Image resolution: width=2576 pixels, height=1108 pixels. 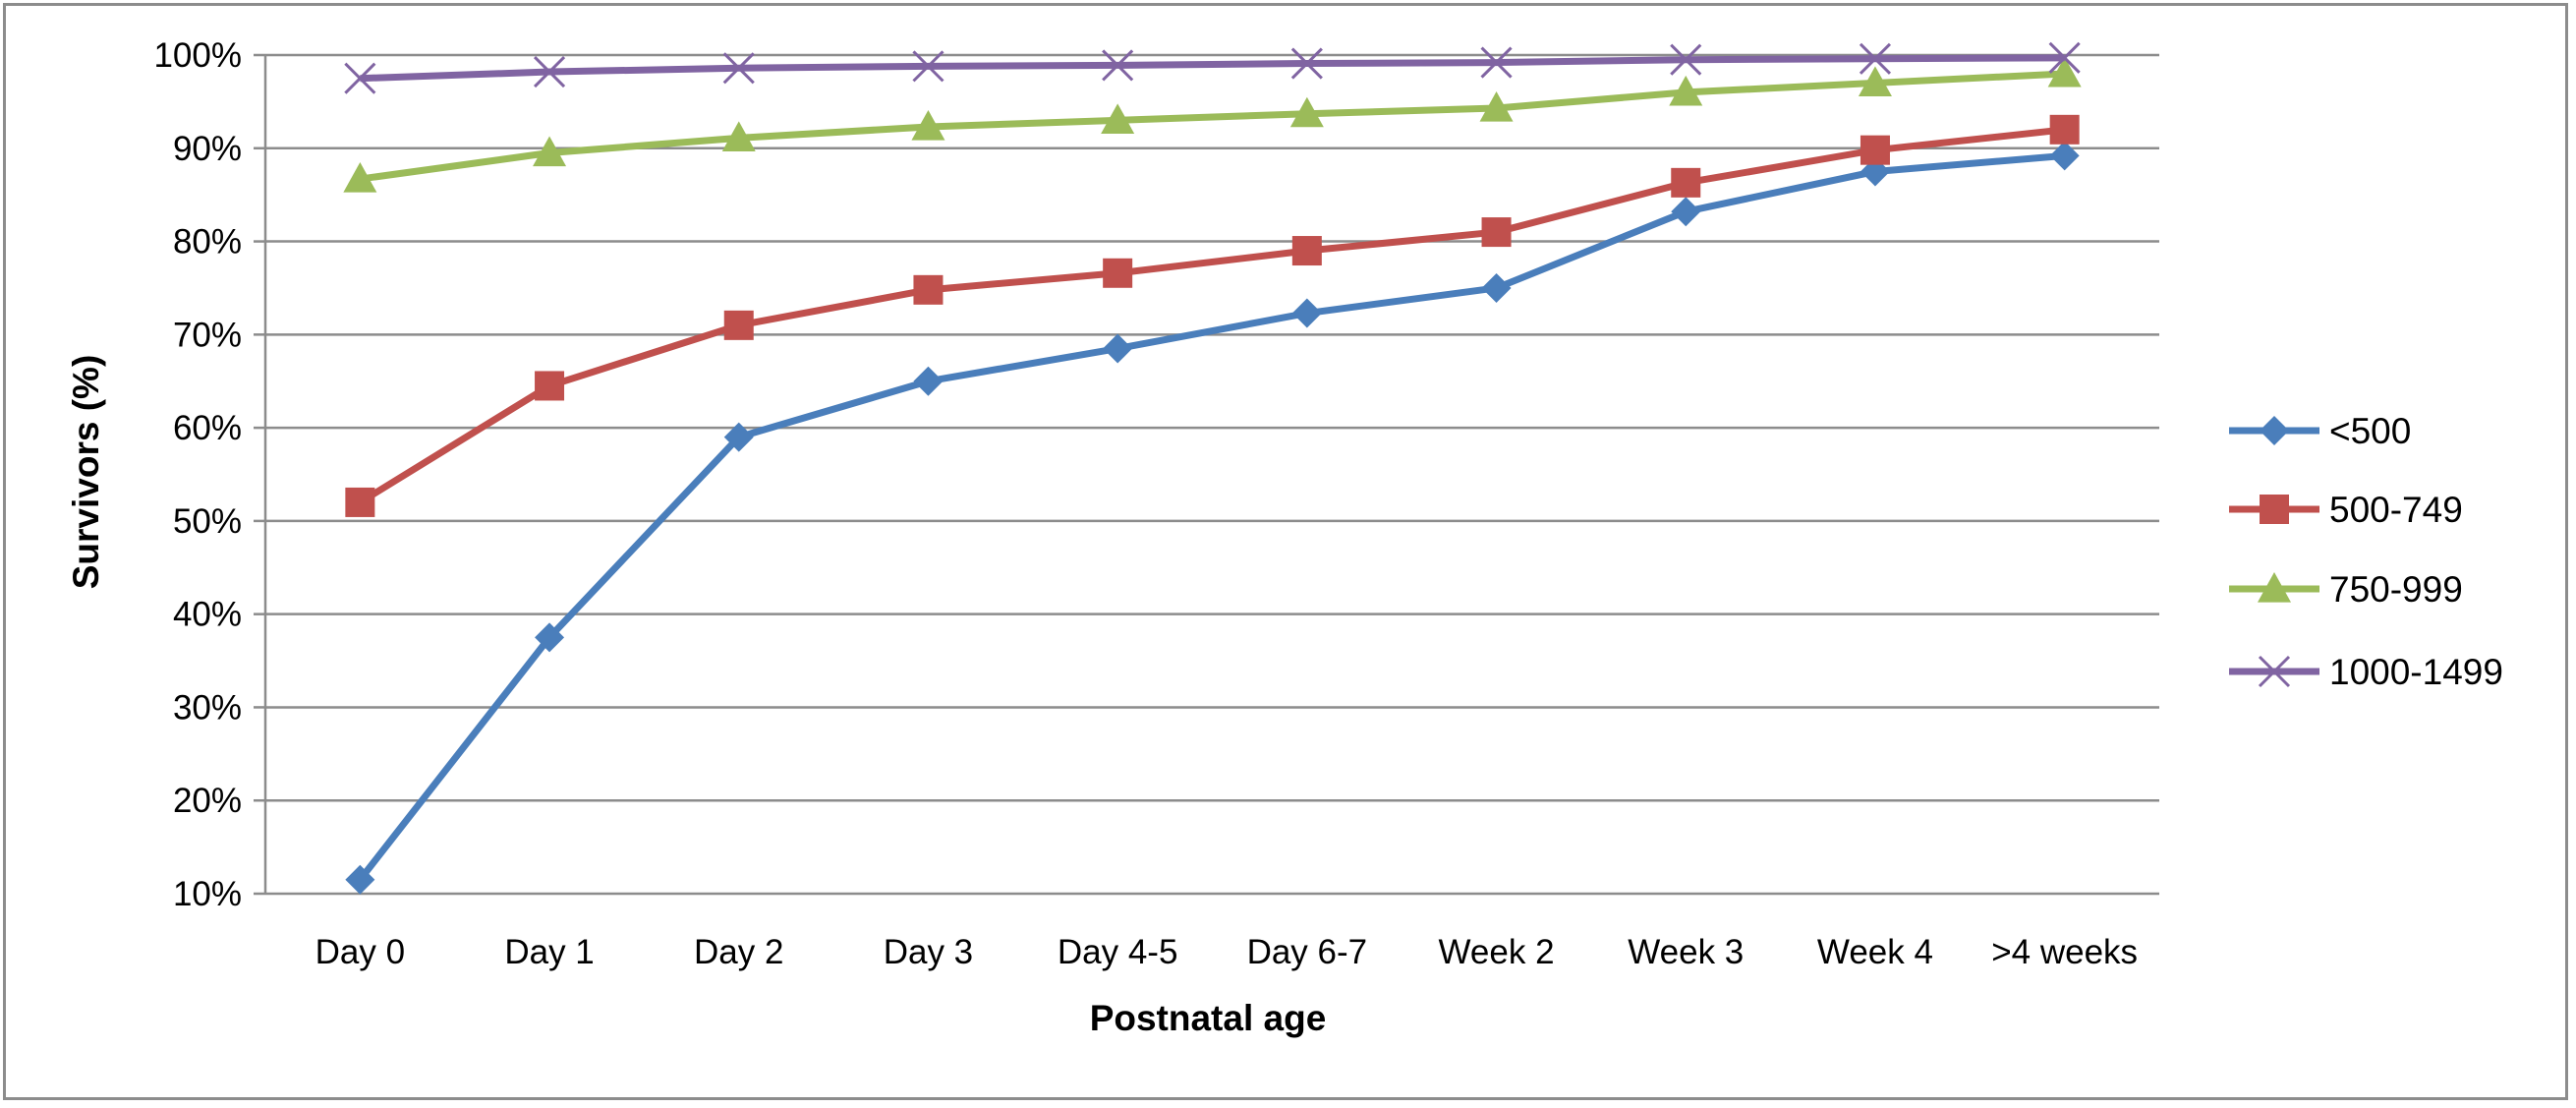 I want to click on x-axis-title: Postnatal age, so click(x=1208, y=1018).